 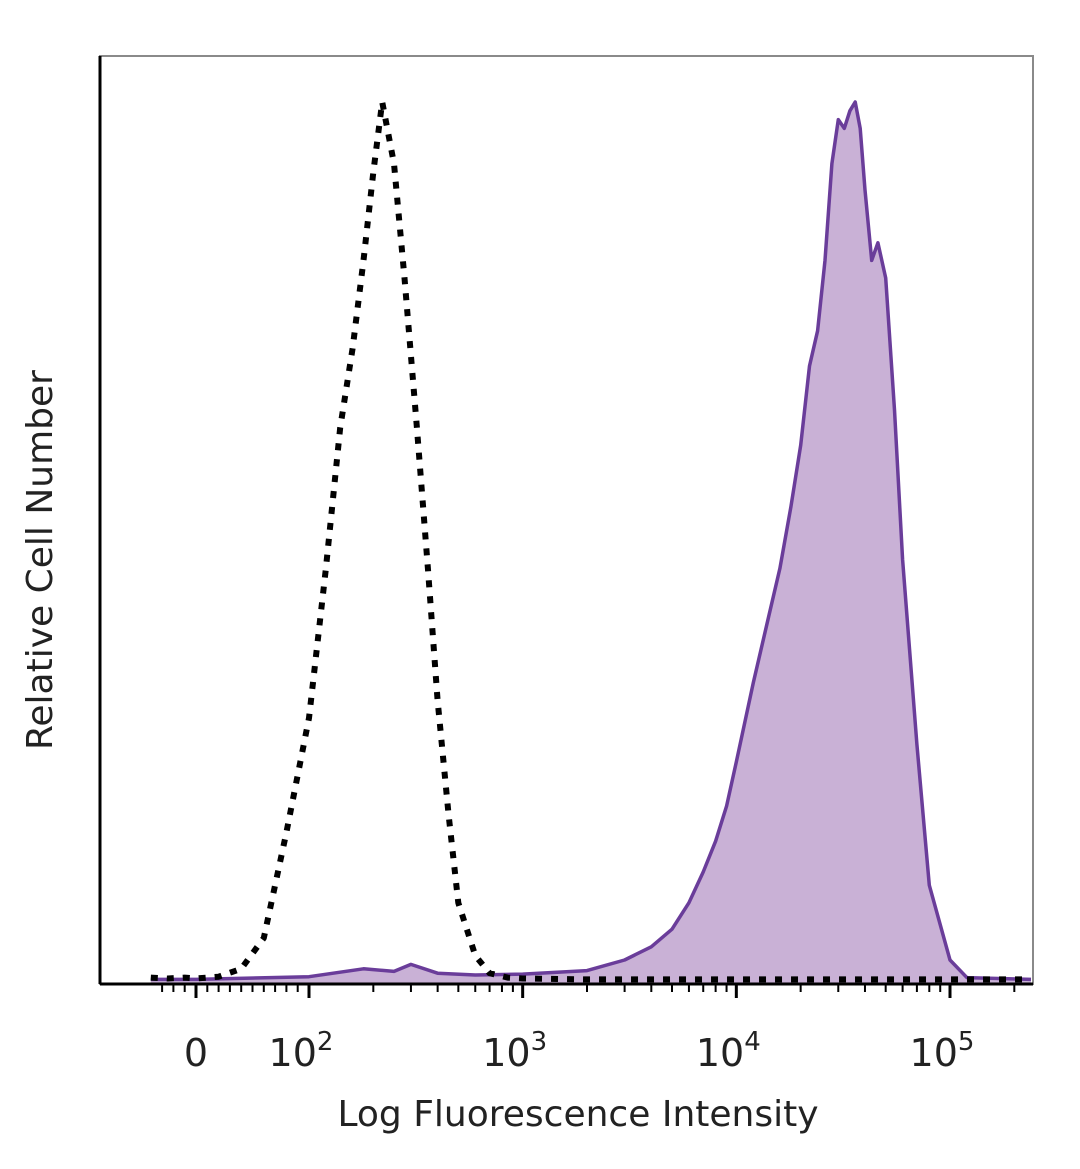 I want to click on x-axis-title: Log Fluorescence Intensity, so click(x=577, y=1114).